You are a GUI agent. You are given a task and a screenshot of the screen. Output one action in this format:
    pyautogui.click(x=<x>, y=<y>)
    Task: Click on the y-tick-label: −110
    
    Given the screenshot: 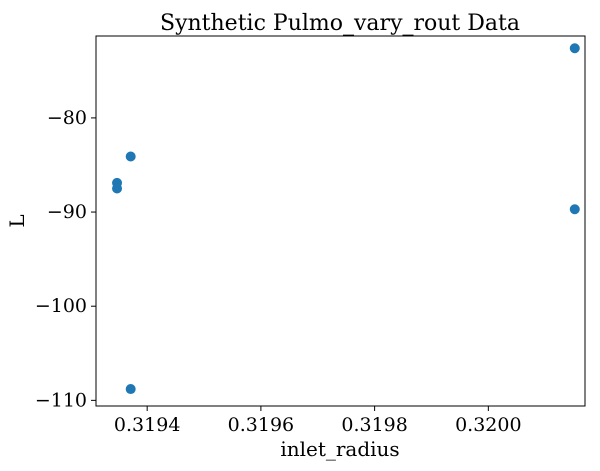 What is the action you would take?
    pyautogui.click(x=61, y=400)
    